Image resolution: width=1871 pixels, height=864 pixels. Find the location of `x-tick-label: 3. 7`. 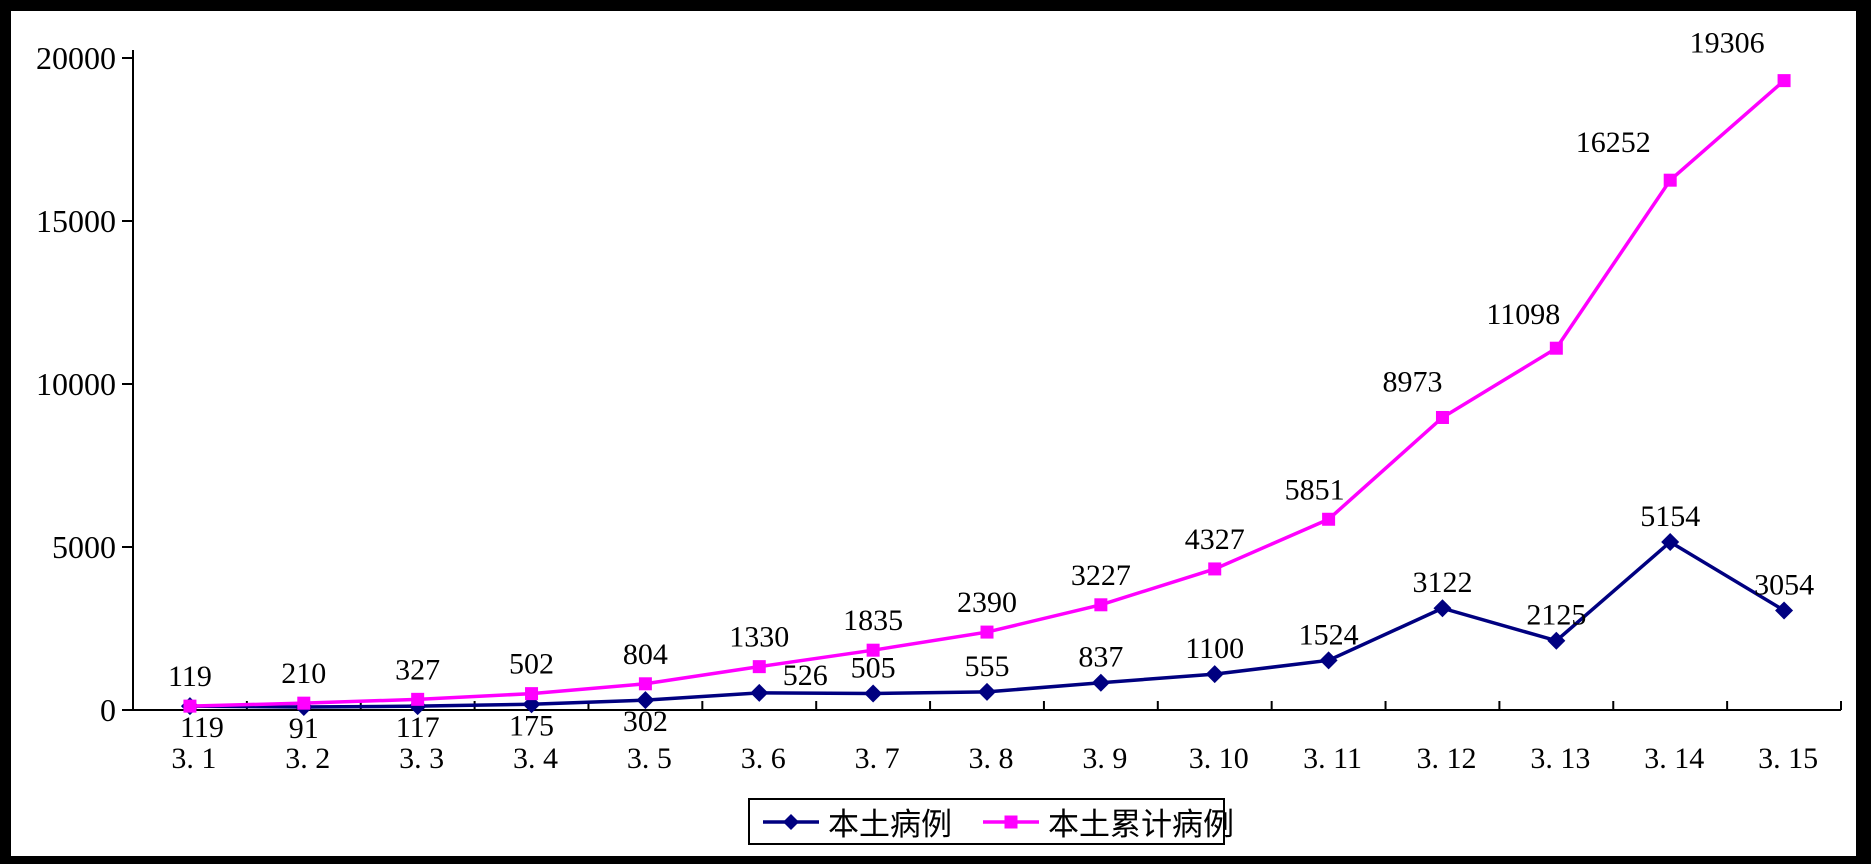

x-tick-label: 3. 7 is located at coordinates (877, 758).